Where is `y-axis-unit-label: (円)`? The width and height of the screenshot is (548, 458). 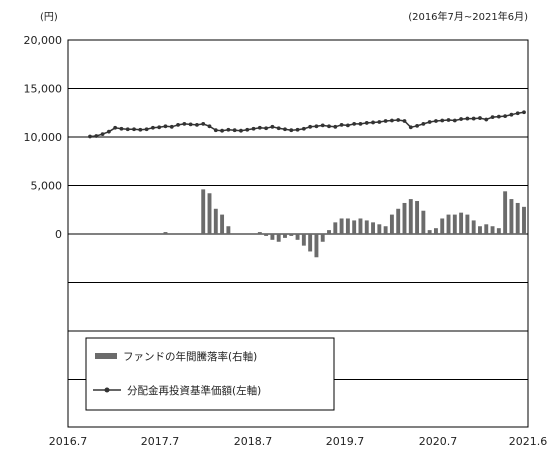 y-axis-unit-label: (円) is located at coordinates (49, 17).